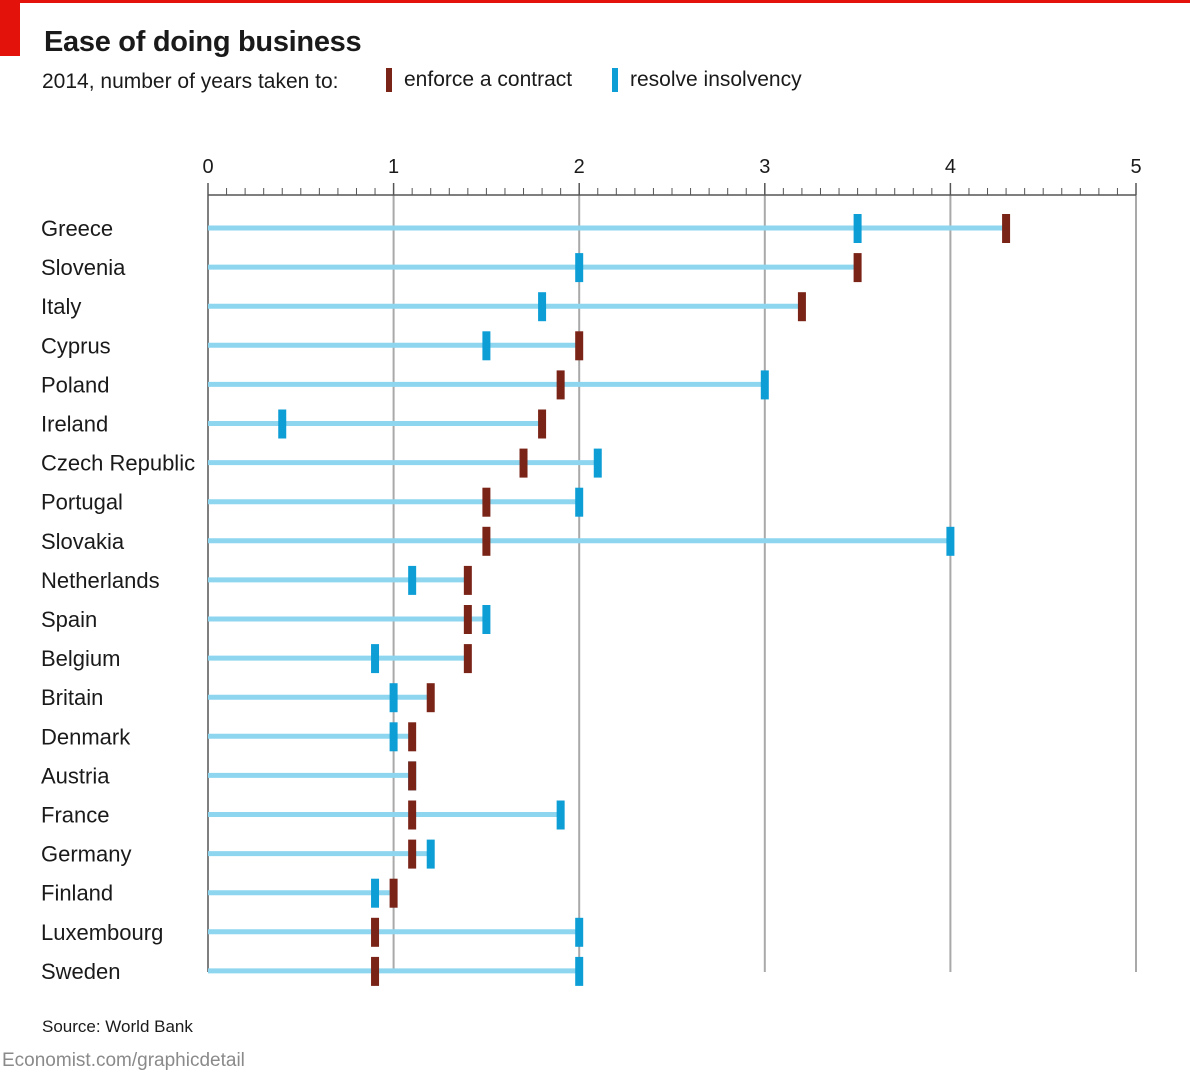  I want to click on legend-item-enforce: enforce a contract, so click(479, 80).